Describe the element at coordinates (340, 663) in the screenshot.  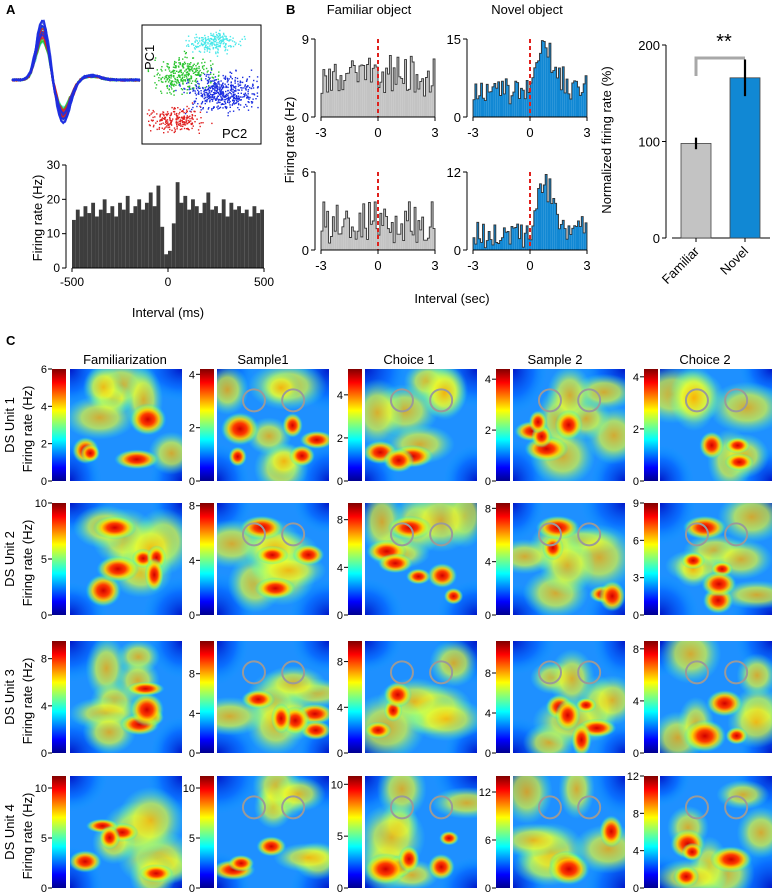
I see `colorbar-tick-label: 8` at that location.